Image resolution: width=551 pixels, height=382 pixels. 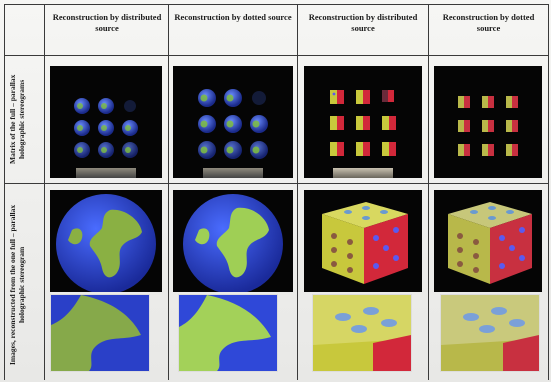 I want to click on table-border-left, so click(x=4, y=192).